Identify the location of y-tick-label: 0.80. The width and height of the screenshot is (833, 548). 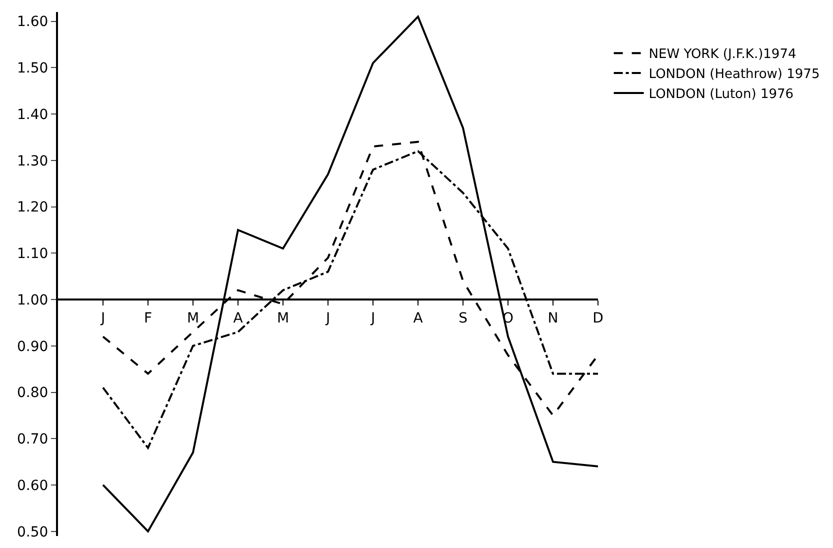
(32, 393).